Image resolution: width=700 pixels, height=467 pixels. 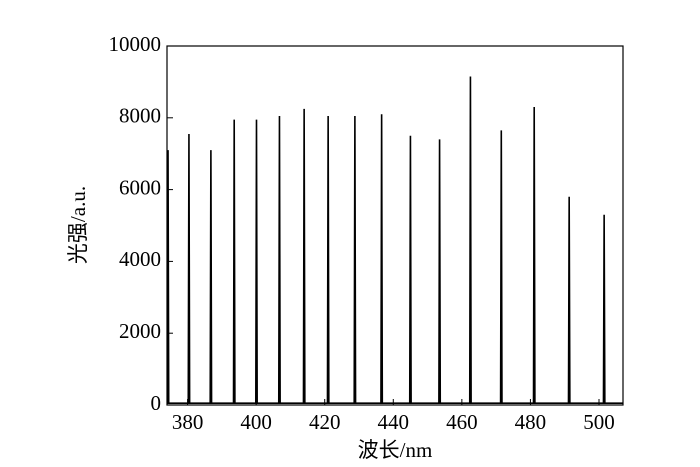 I want to click on y-tick-label: 4000, so click(x=140, y=259).